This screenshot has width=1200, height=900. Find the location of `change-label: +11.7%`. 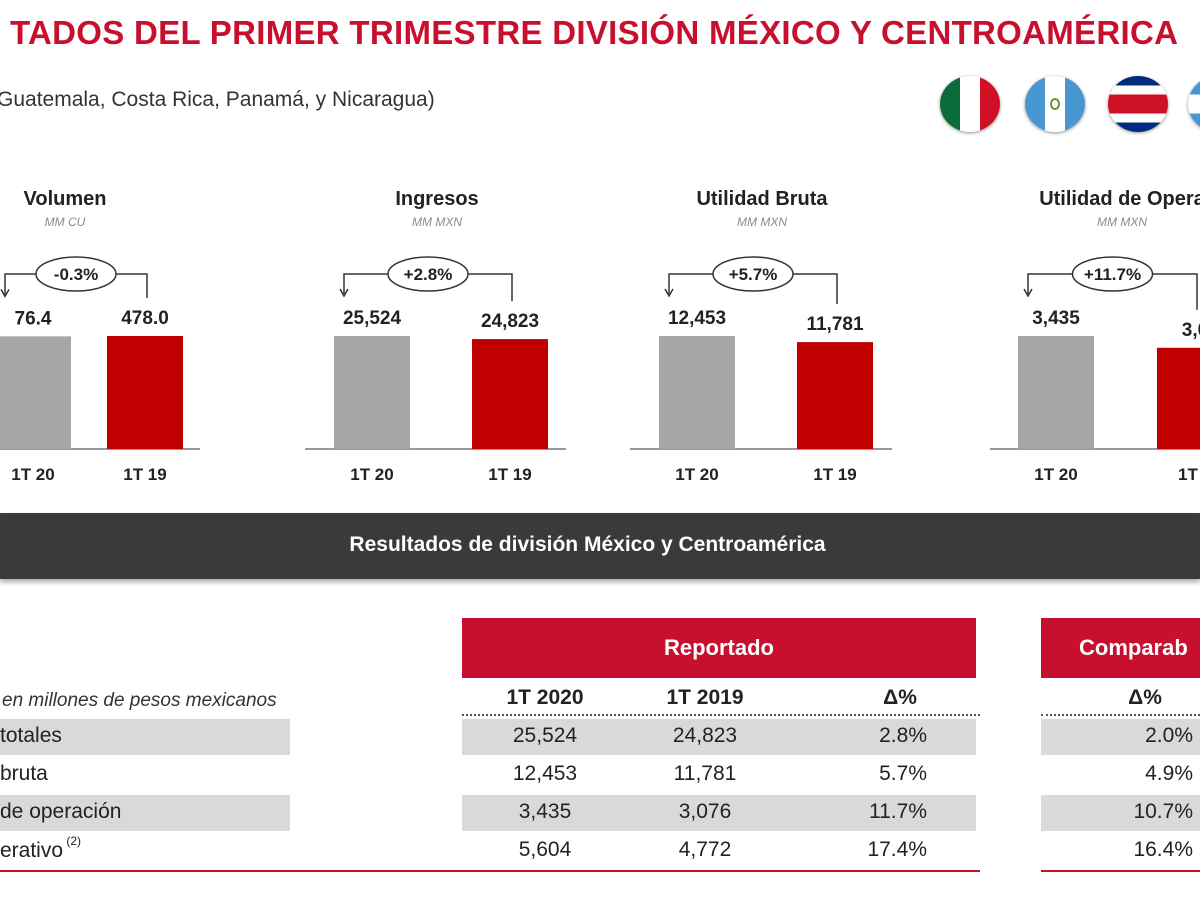

change-label: +11.7% is located at coordinates (1112, 274).